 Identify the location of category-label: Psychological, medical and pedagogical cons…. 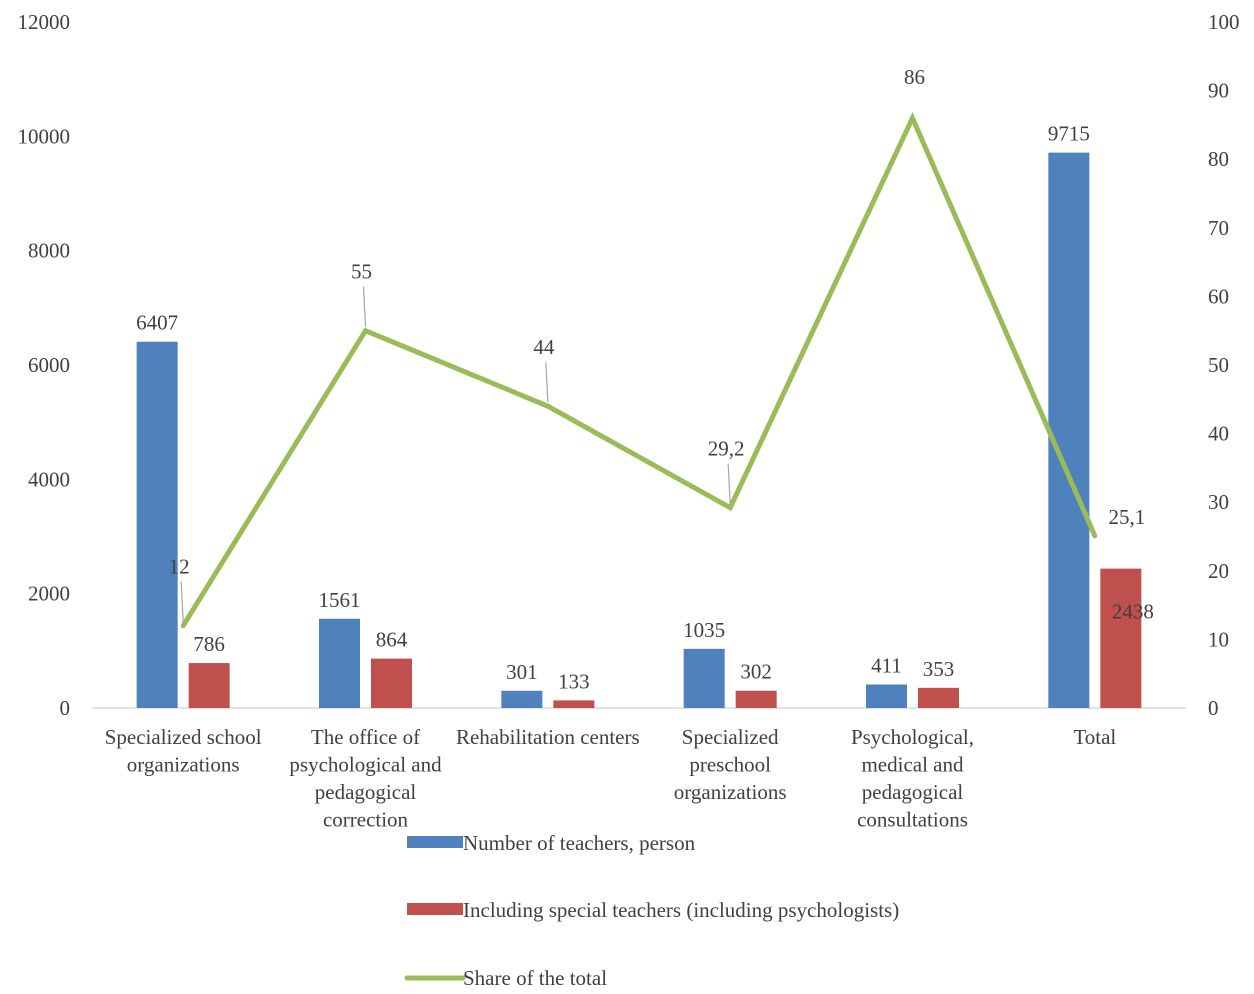
(912, 778).